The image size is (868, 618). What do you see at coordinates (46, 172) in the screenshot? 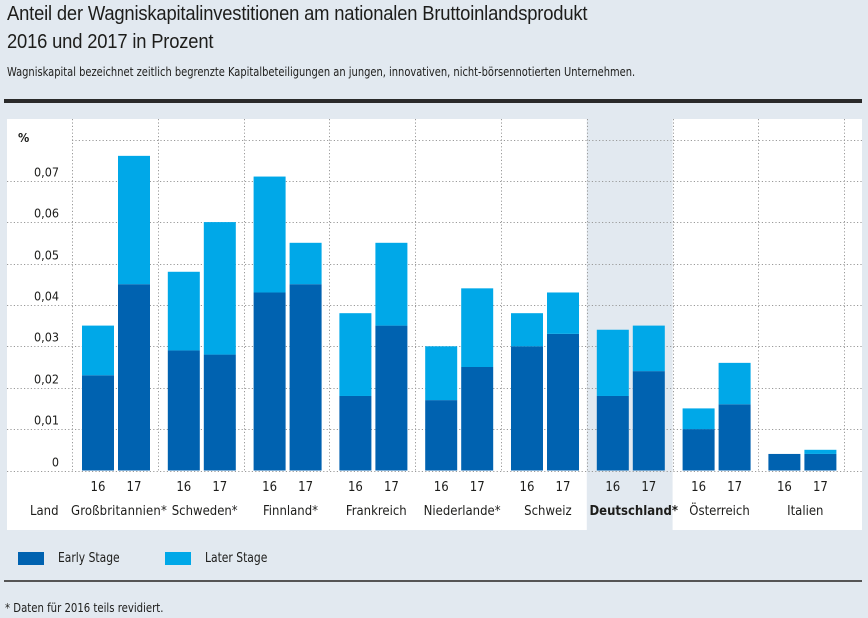
I see `y-tick-label: 0,07` at bounding box center [46, 172].